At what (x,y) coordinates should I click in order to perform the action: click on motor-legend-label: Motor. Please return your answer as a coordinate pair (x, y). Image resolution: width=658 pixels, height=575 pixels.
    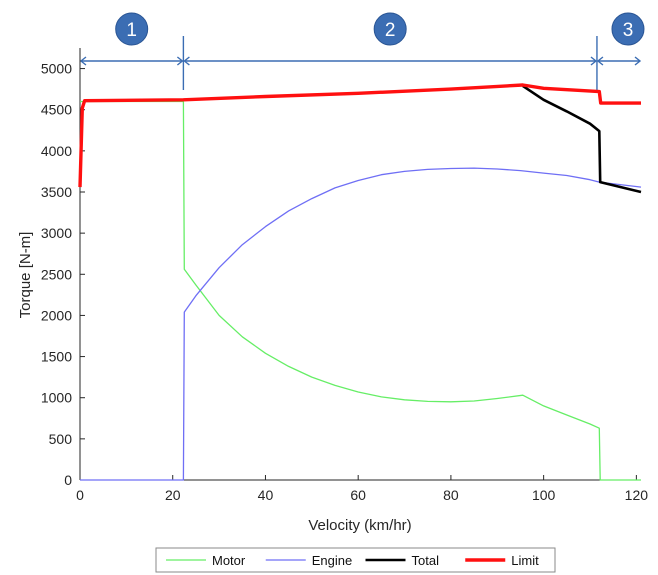
    Looking at the image, I should click on (229, 560).